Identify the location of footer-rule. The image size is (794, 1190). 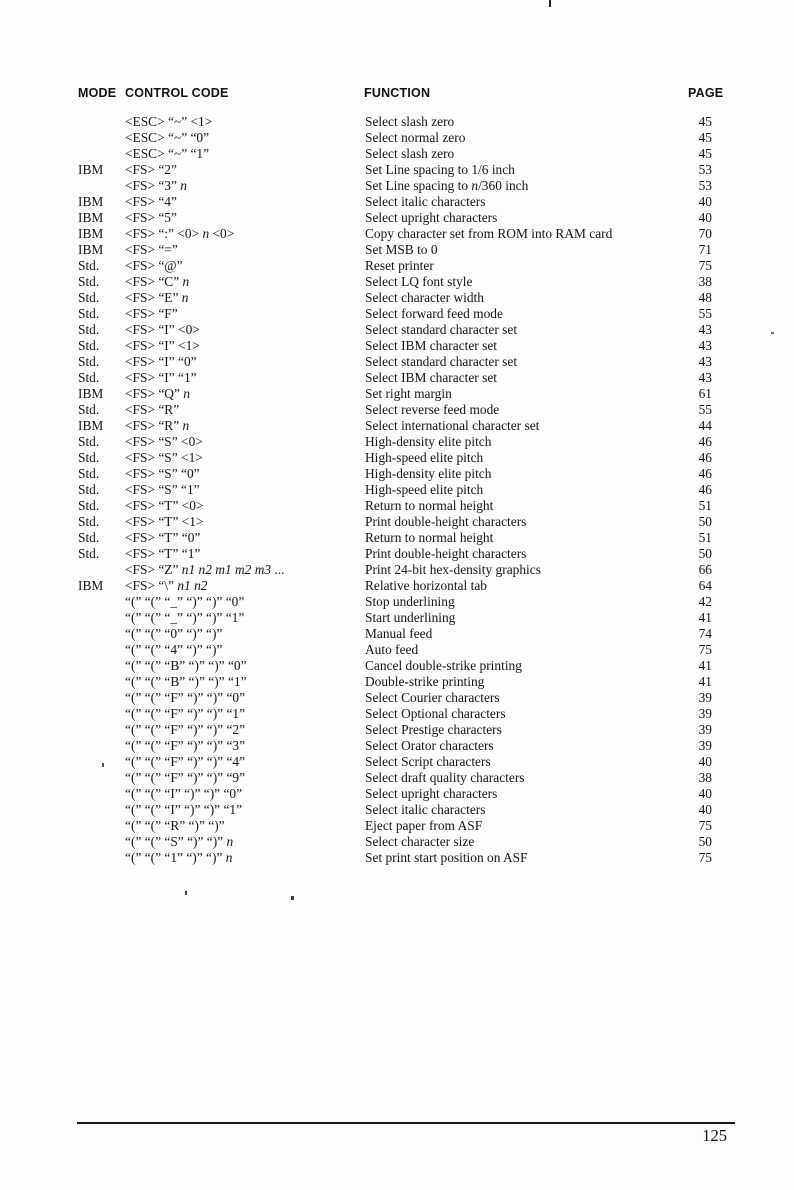
(406, 1123).